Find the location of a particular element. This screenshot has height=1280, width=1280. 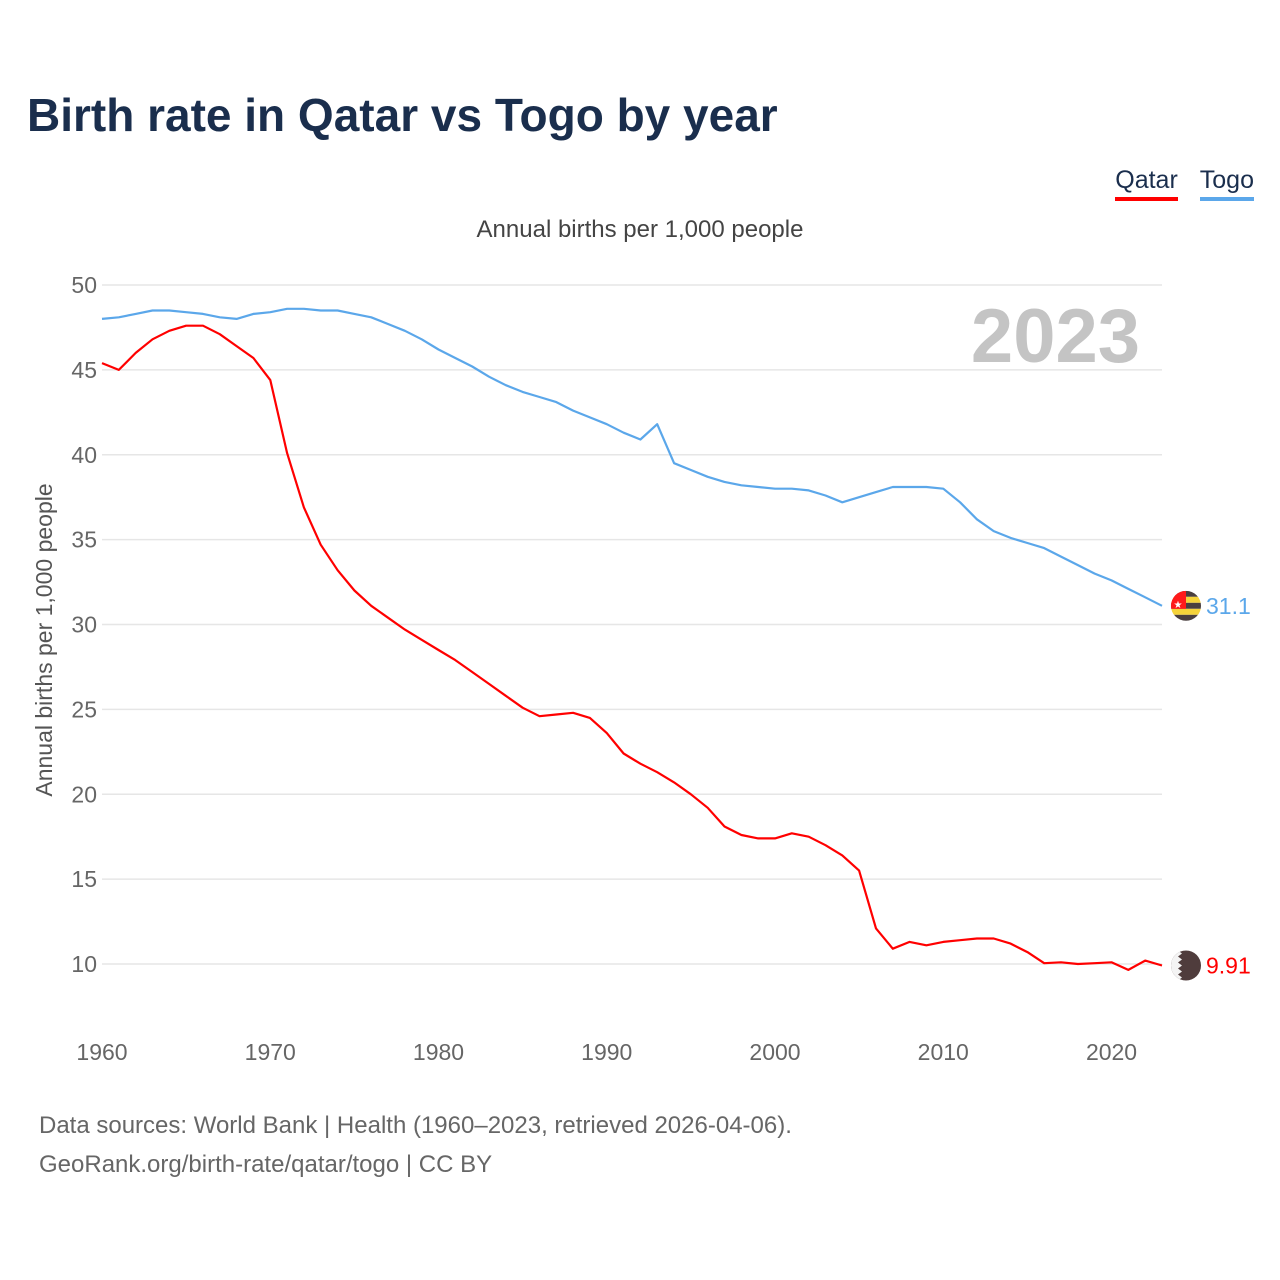

flag-icon-qatar is located at coordinates (1186, 965).